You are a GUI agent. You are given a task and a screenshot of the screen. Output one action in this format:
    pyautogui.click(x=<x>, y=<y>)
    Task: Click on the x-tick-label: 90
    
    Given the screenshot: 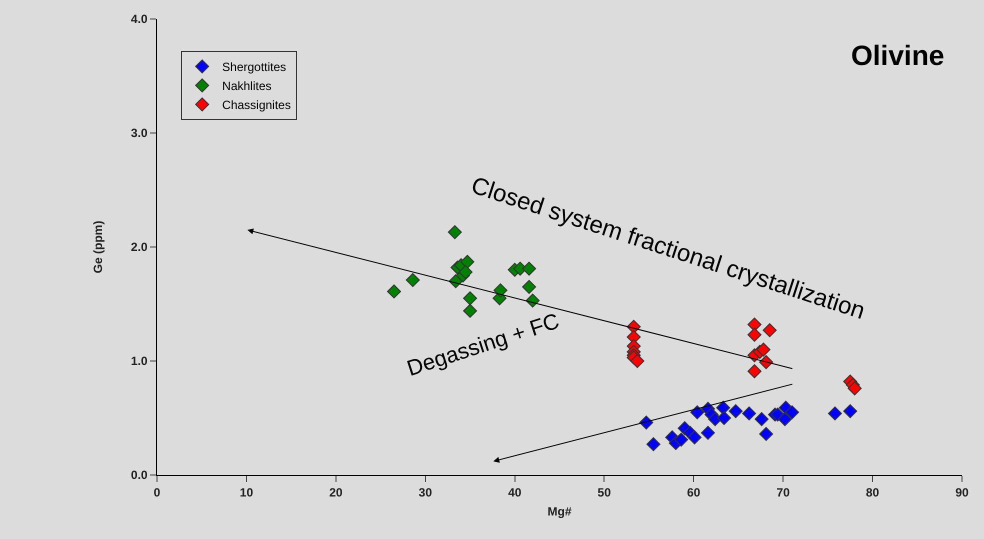 What is the action you would take?
    pyautogui.click(x=962, y=492)
    